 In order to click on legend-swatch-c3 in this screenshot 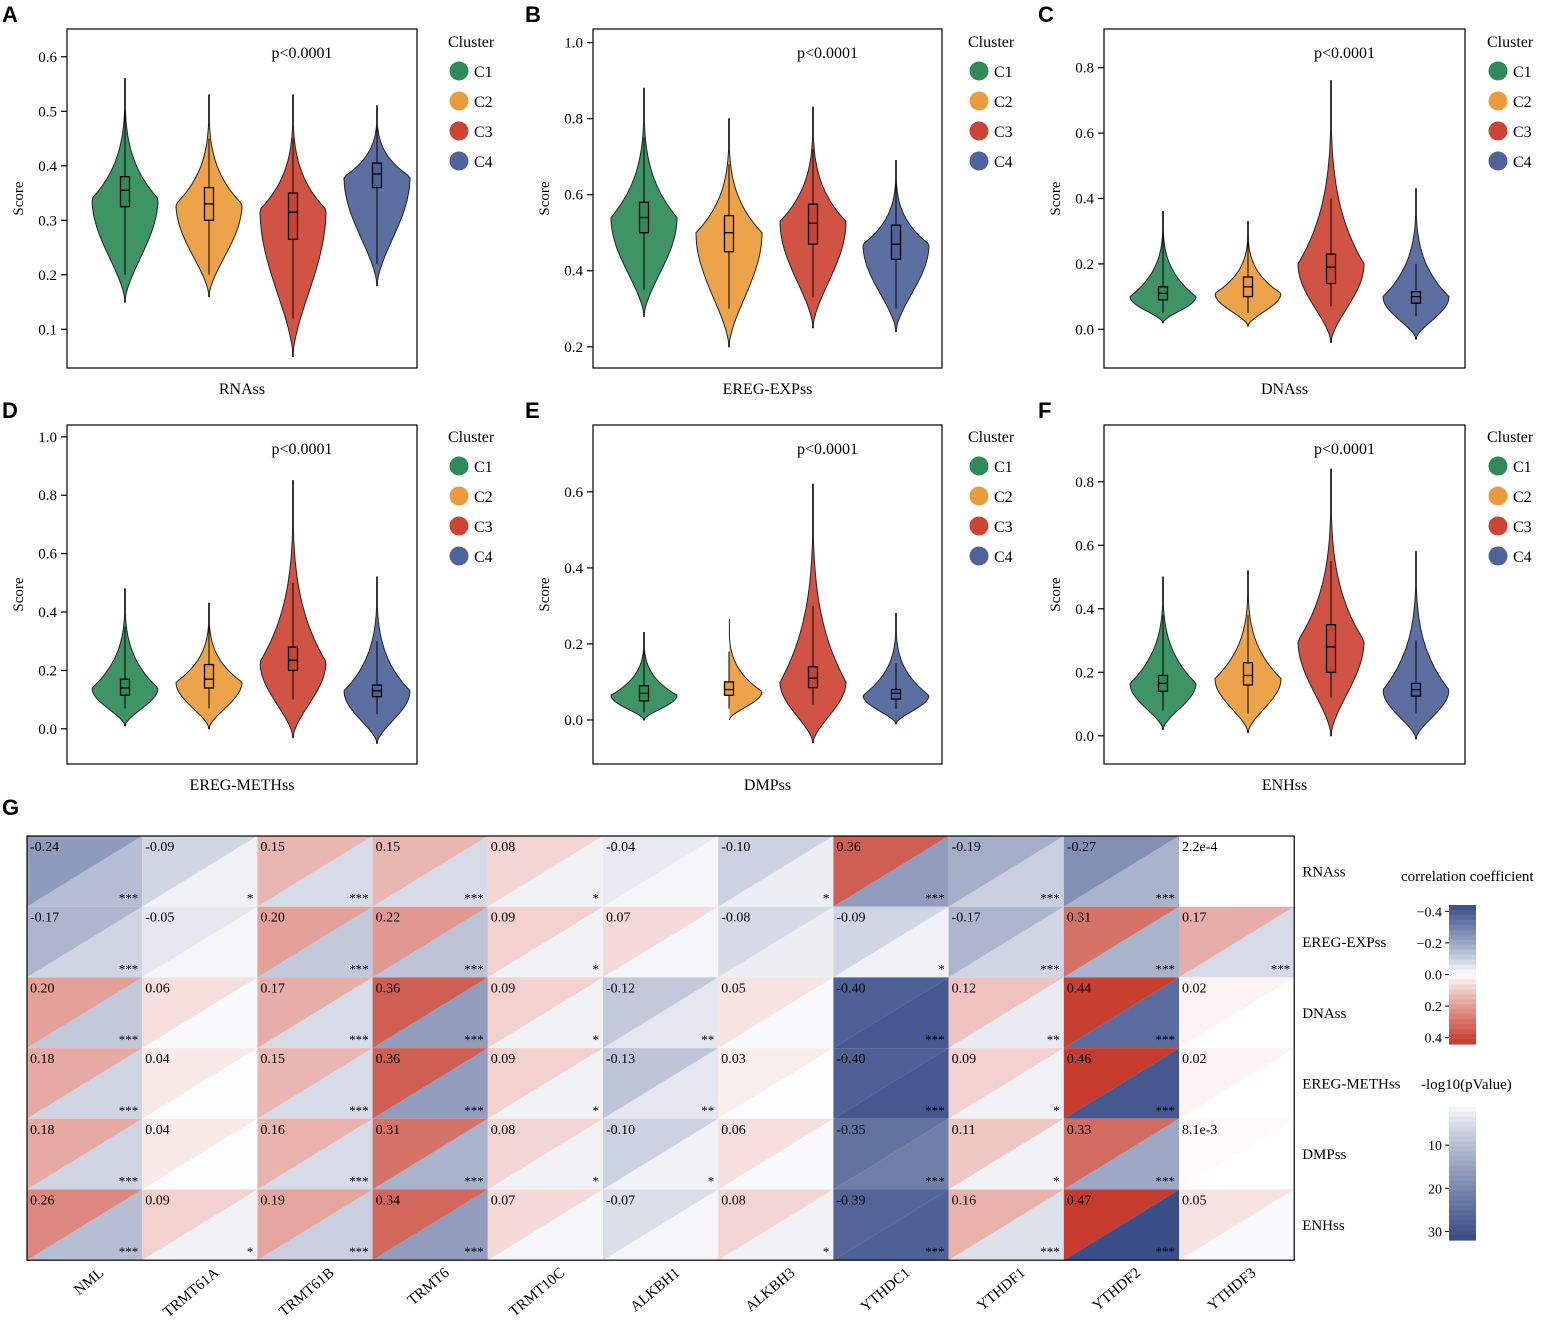, I will do `click(459, 131)`.